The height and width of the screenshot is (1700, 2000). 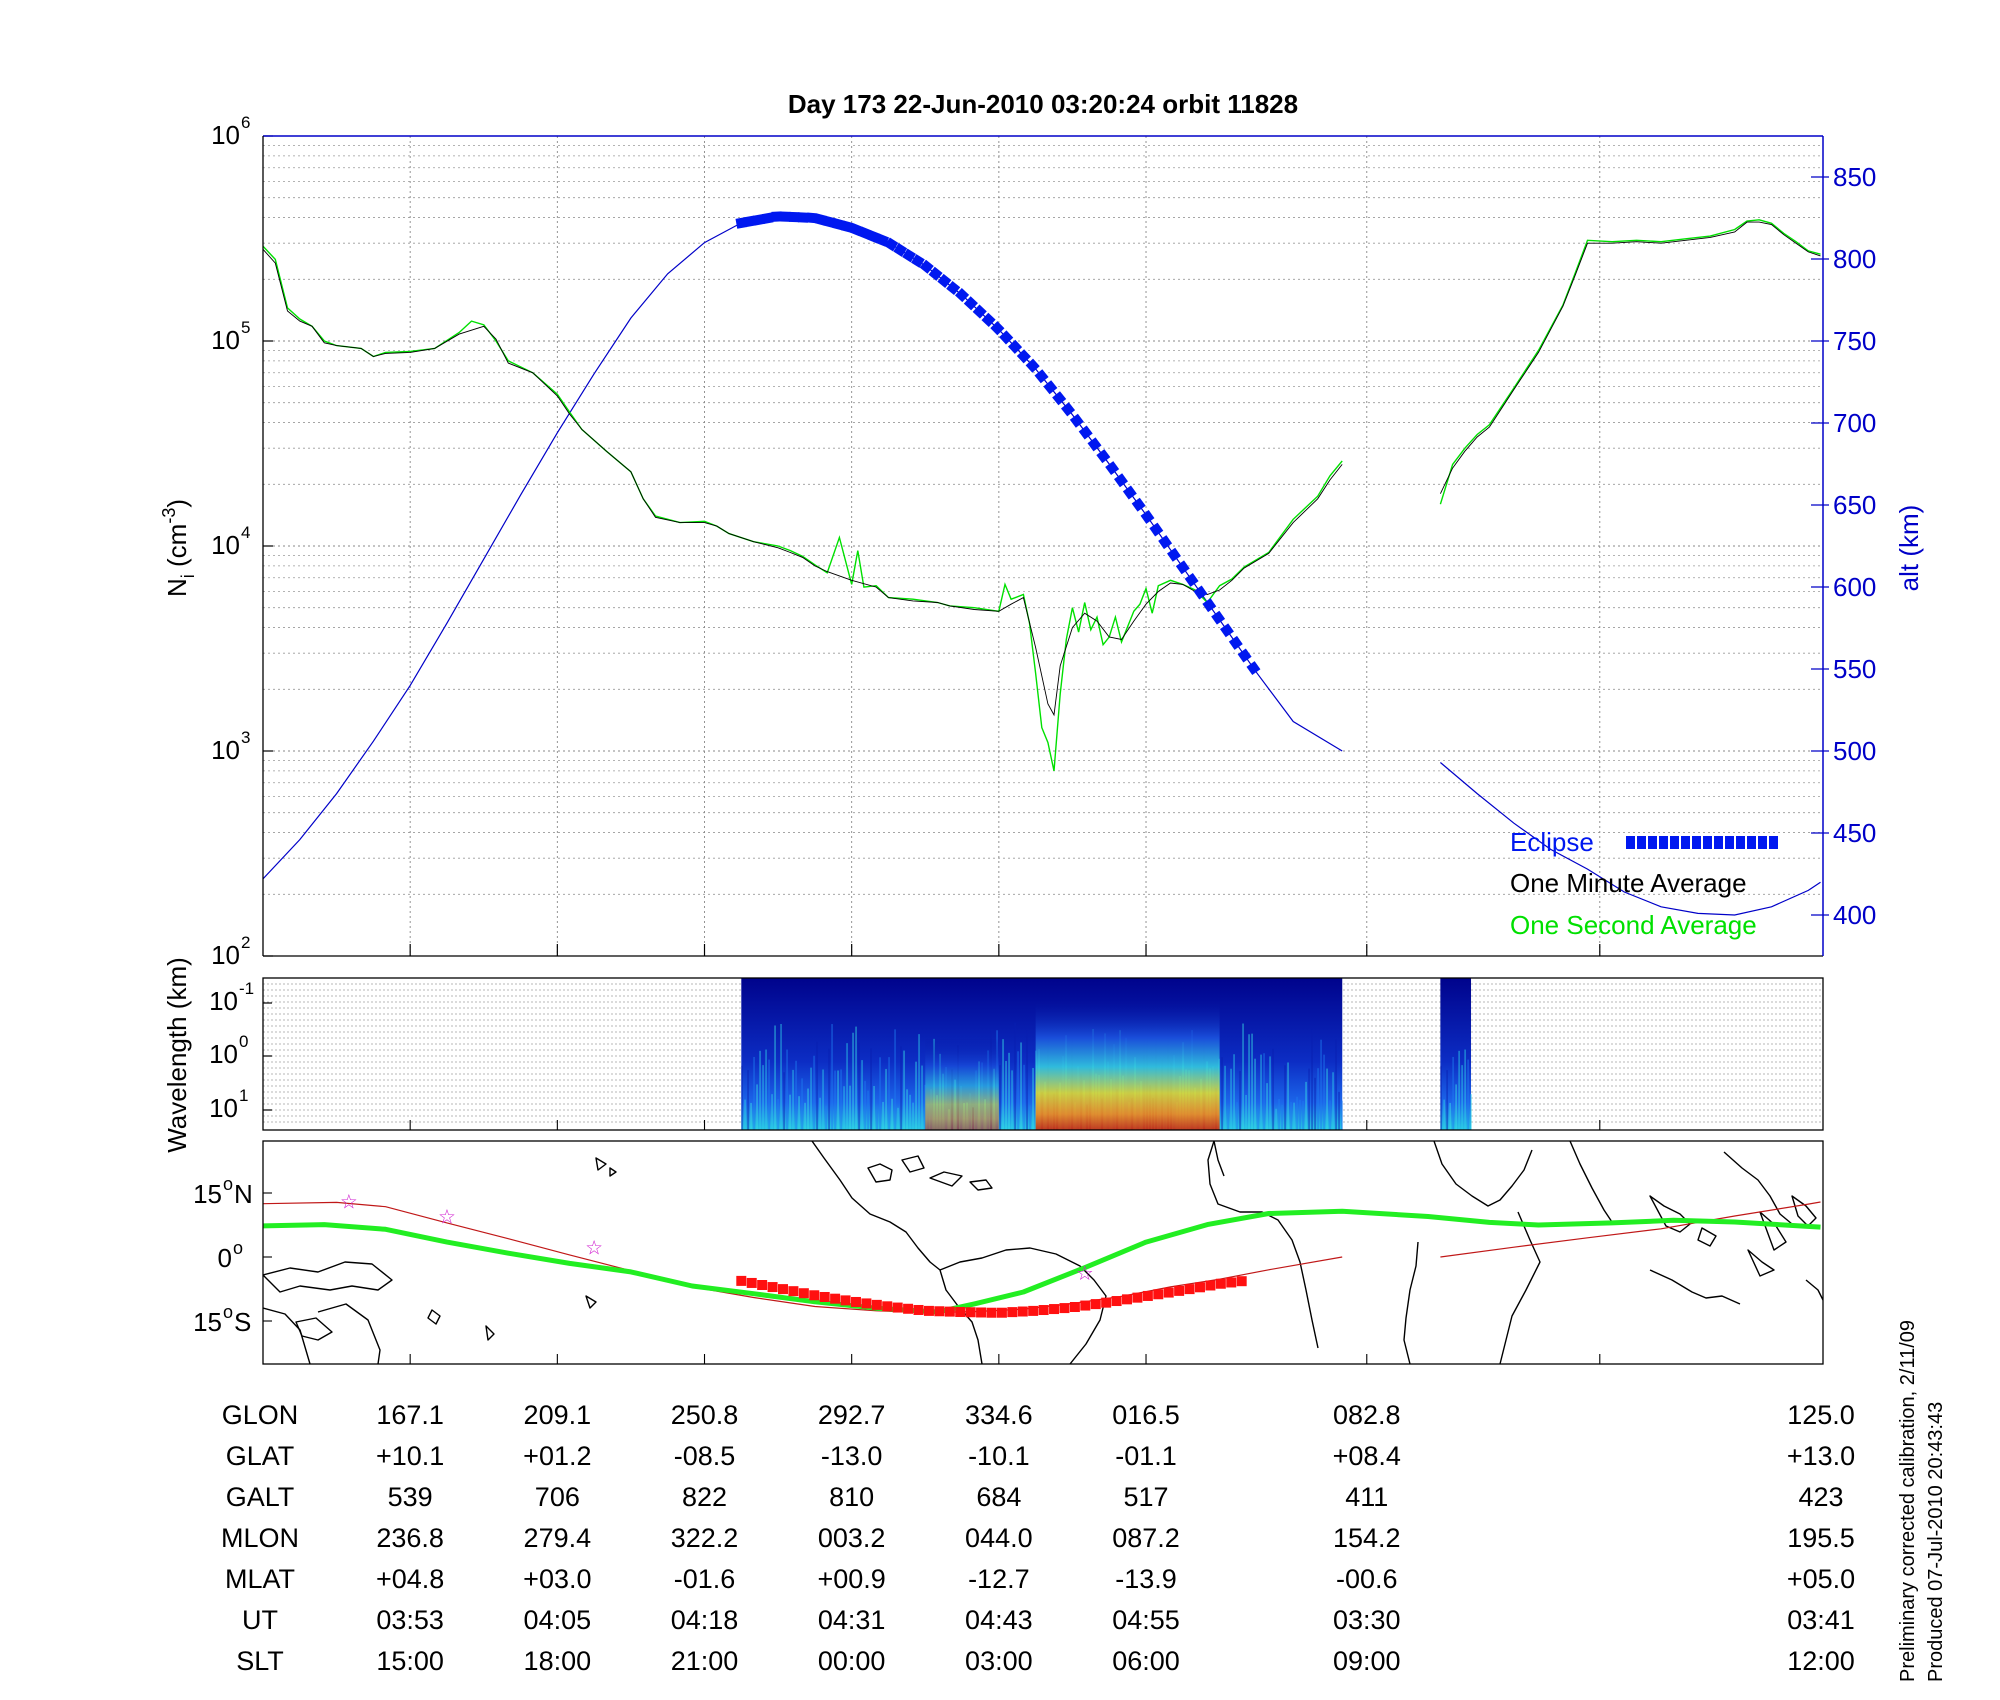 What do you see at coordinates (245, 942) in the screenshot?
I see `svg-text: 2` at bounding box center [245, 942].